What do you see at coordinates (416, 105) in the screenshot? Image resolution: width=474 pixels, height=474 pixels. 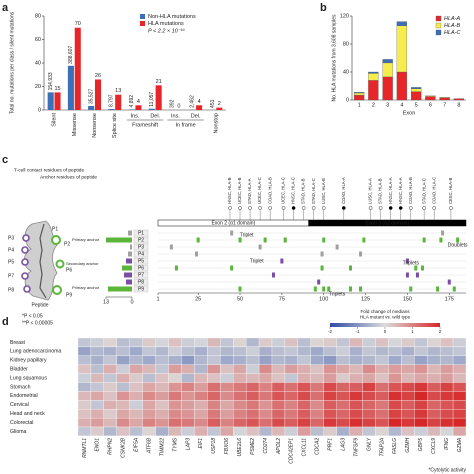 I see `x-tick-label: 5` at bounding box center [416, 105].